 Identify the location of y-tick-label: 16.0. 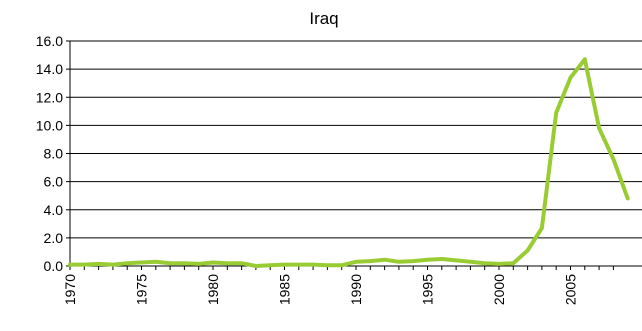
(49, 41).